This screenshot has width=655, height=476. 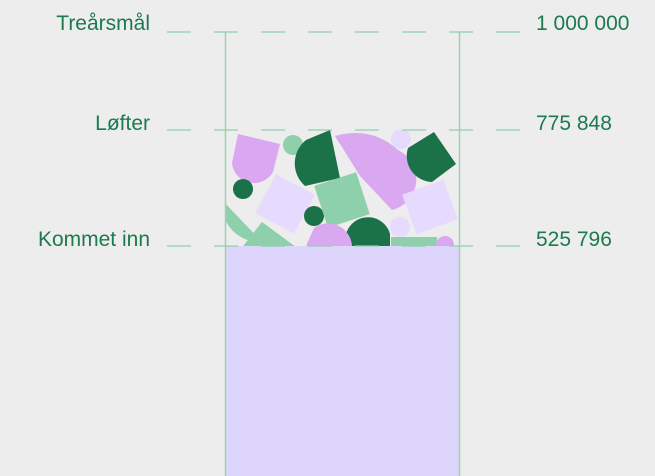 What do you see at coordinates (269, 234) in the screenshot?
I see `green-triangle-shape` at bounding box center [269, 234].